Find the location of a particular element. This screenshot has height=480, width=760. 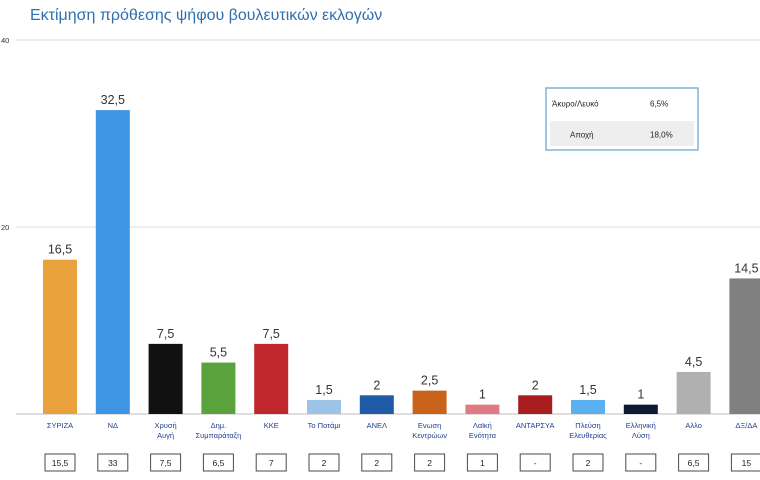

comparison-value: 1 is located at coordinates (482, 463).